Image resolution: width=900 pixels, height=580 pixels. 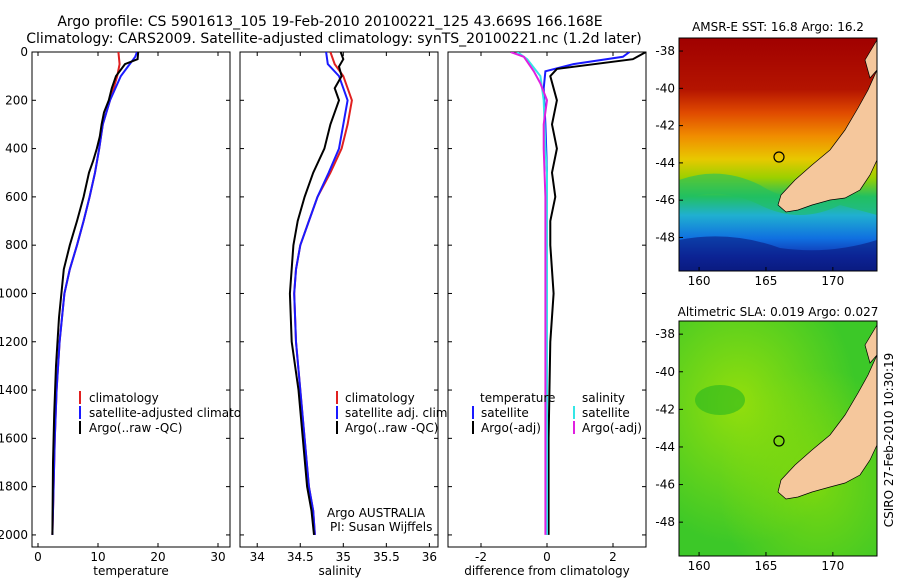 I want to click on x-tick-label: 10, so click(x=97, y=557).